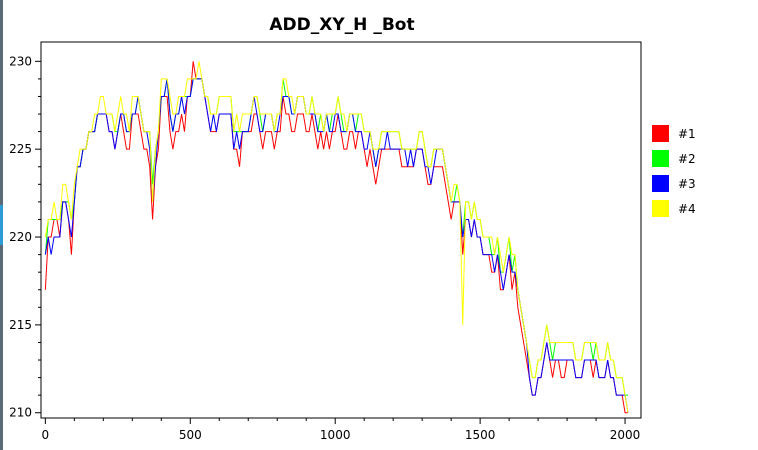 This screenshot has height=450, width=758. What do you see at coordinates (480, 435) in the screenshot?
I see `x-tick-label: 1500` at bounding box center [480, 435].